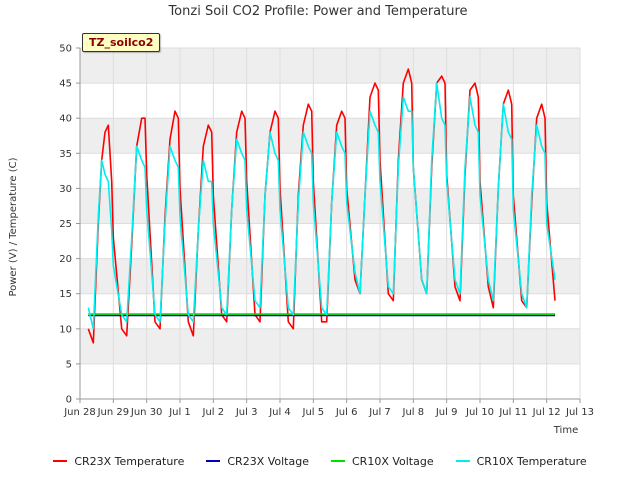 This screenshot has height=480, width=640. I want to click on y-axis-title: Power (V) / Temperature (C), so click(13, 226).